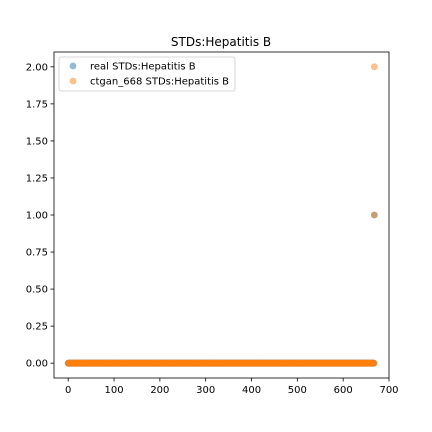  Describe the element at coordinates (388, 390) in the screenshot. I see `x-tick-label: 700` at that location.